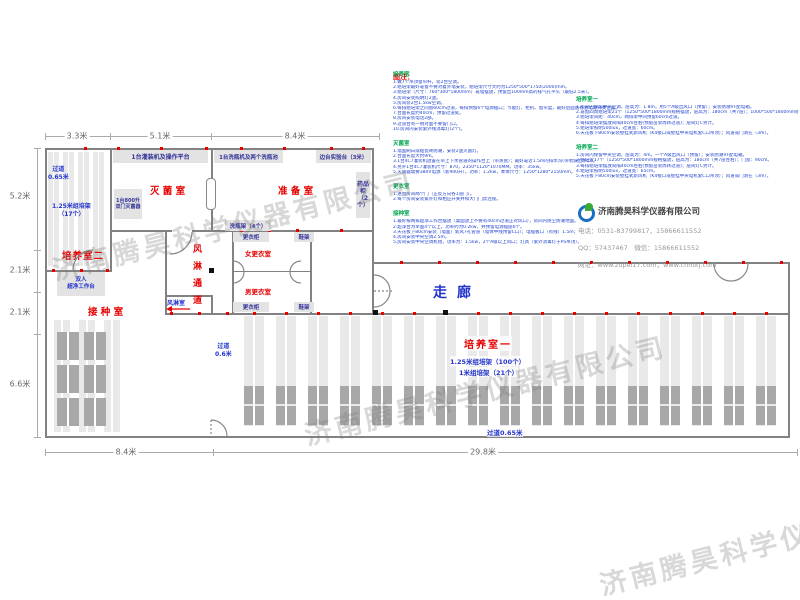  Describe the element at coordinates (258, 292) in the screenshot. I see `room-label-men-changing: 男更衣室` at that location.